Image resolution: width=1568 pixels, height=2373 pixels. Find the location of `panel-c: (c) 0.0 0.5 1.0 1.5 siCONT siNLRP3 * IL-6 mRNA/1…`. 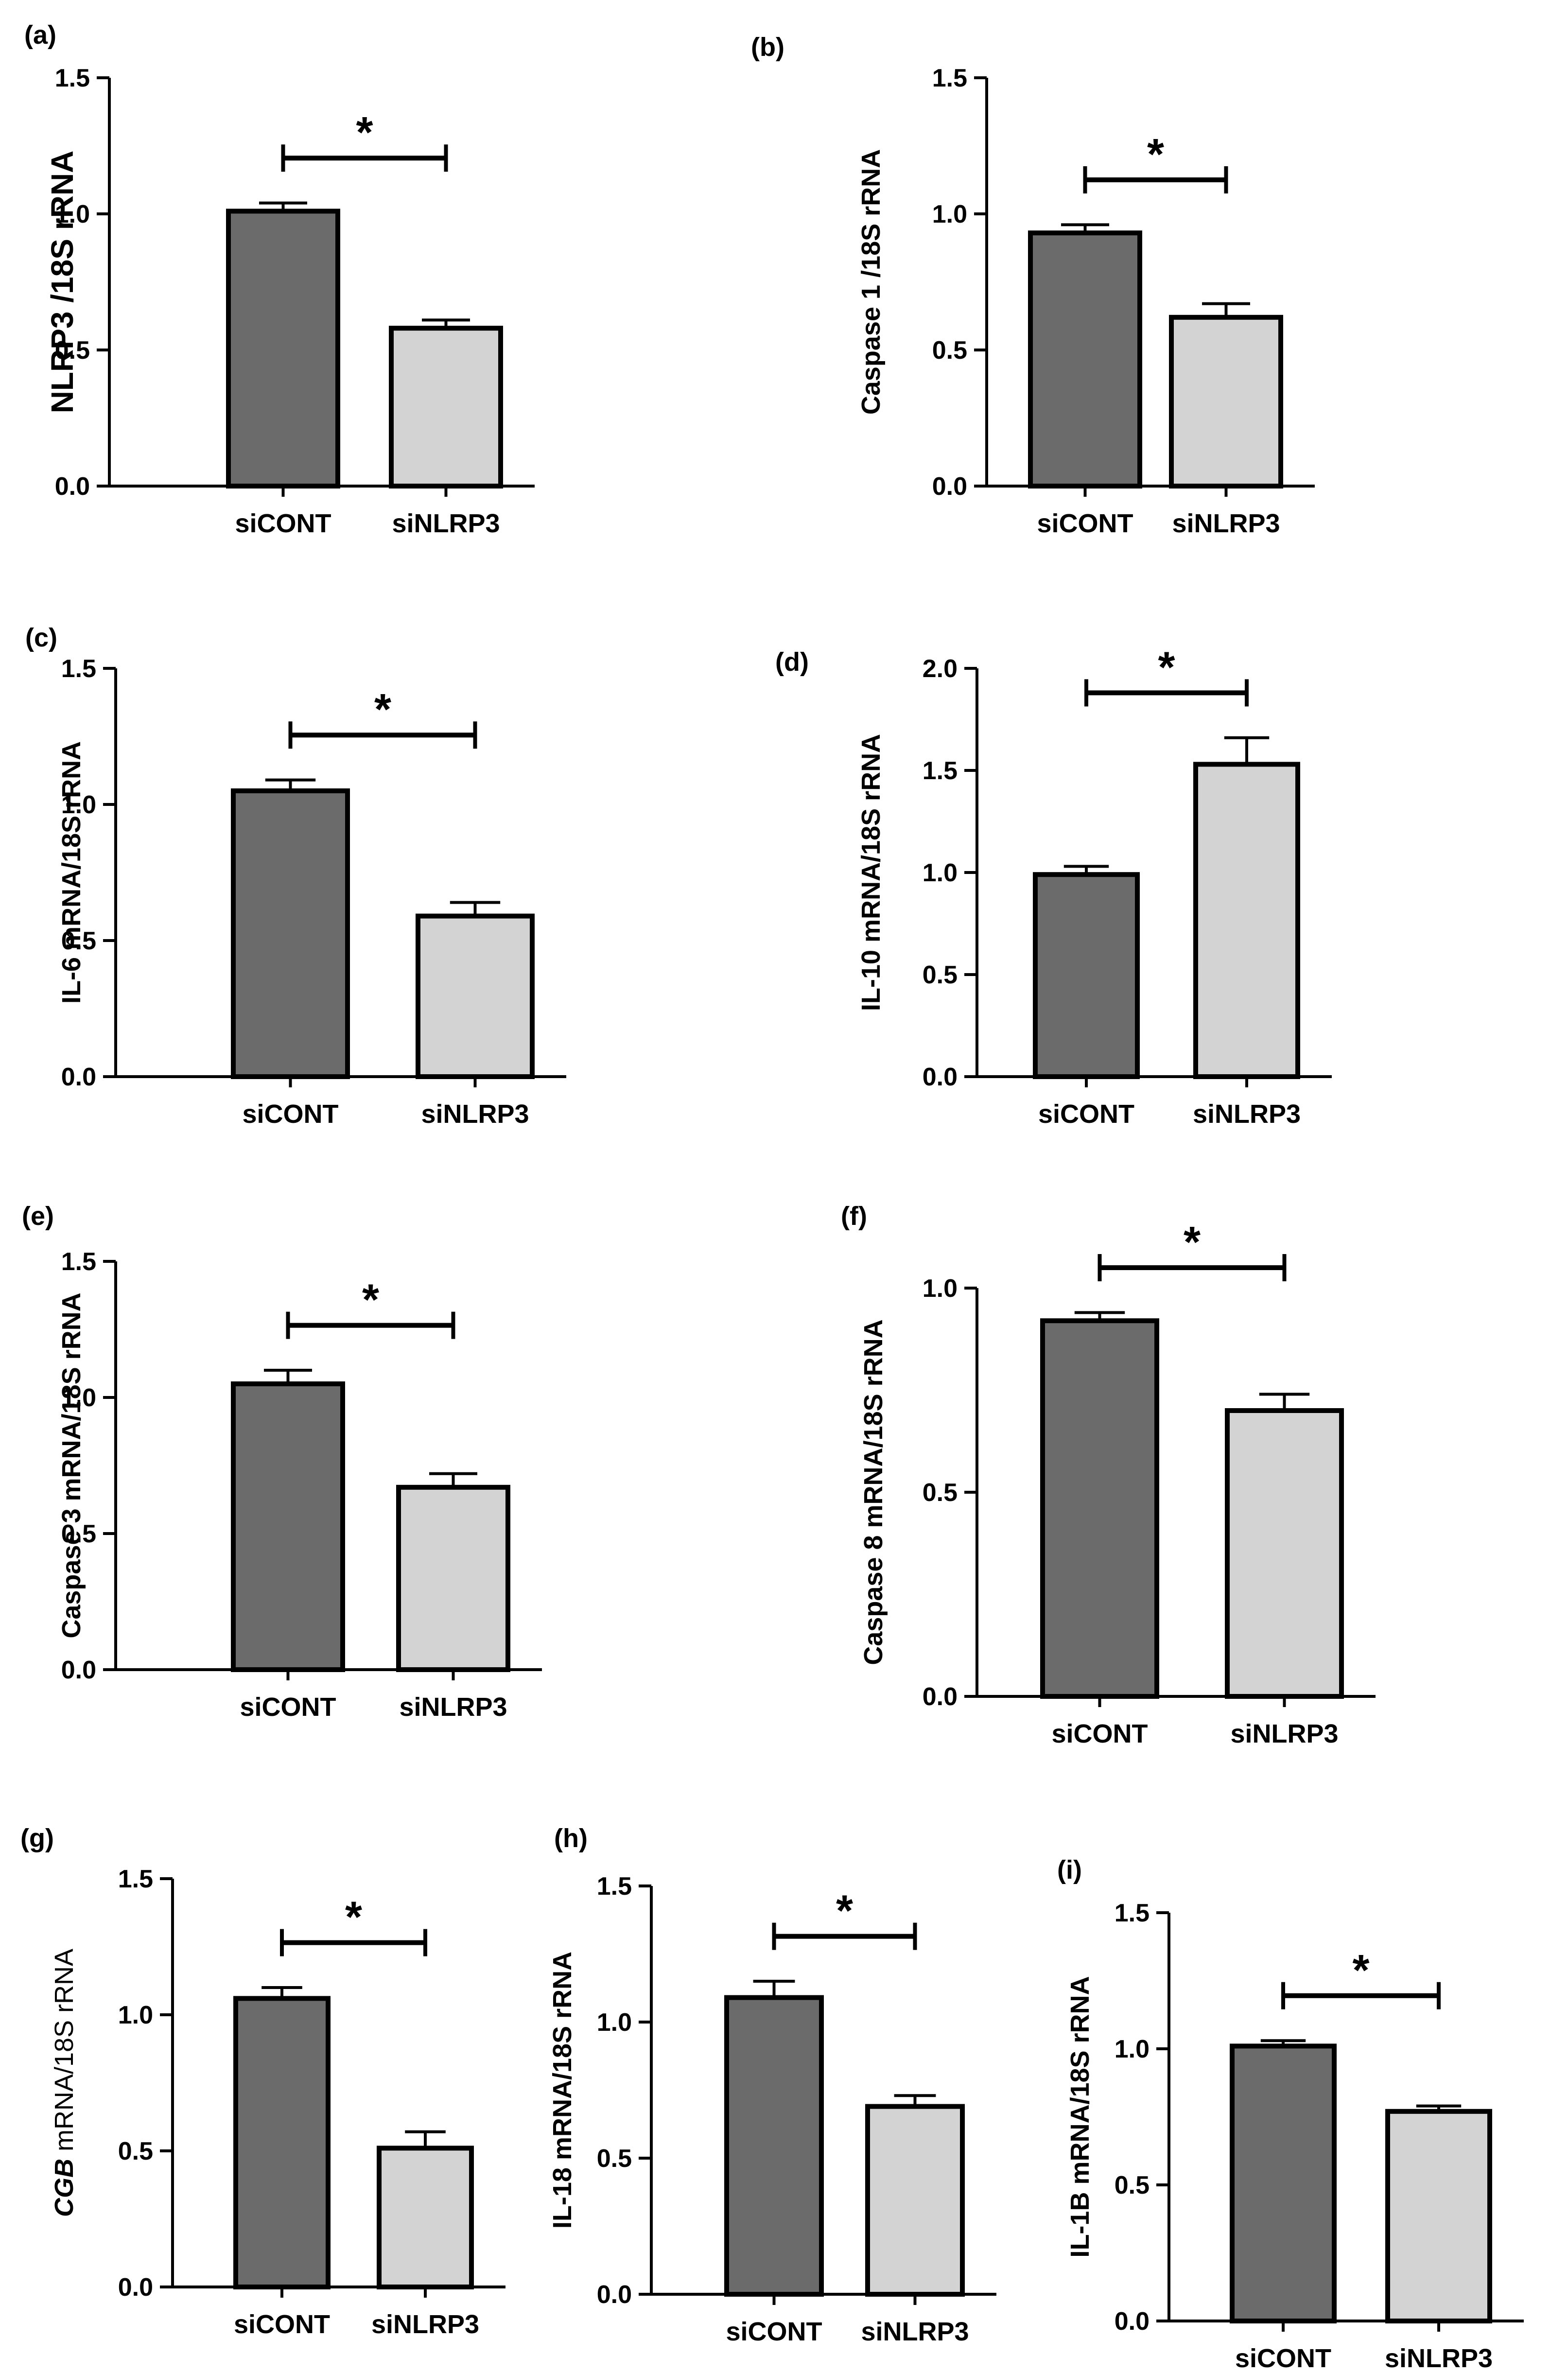

panel-c: (c) 0.0 0.5 1.0 1.5 siCONT siNLRP3 * IL-6 mRNA/1… is located at coordinates (295, 876).